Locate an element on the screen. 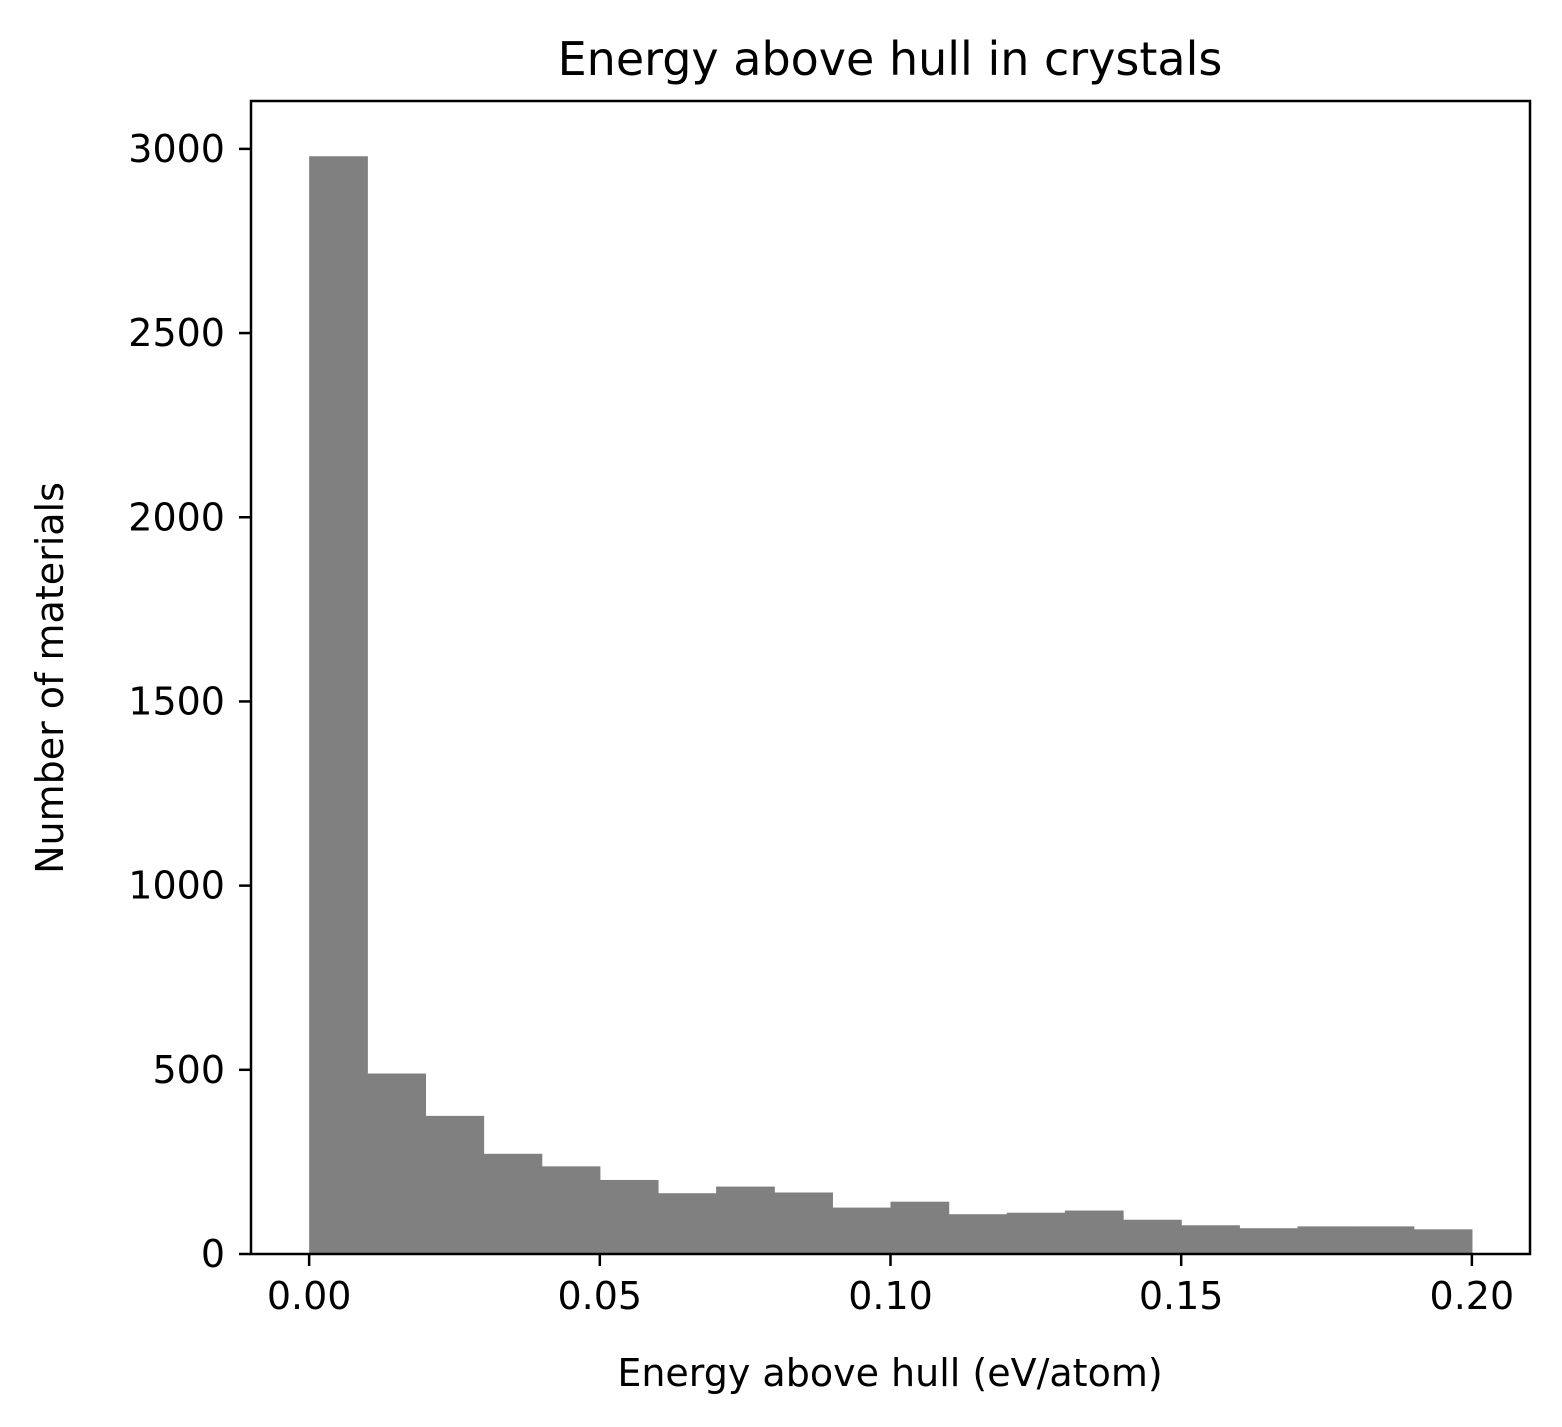 Image resolution: width=1562 pixels, height=1427 pixels. x-axis-label: Energy above hull (eV/atom) is located at coordinates (889, 1373).